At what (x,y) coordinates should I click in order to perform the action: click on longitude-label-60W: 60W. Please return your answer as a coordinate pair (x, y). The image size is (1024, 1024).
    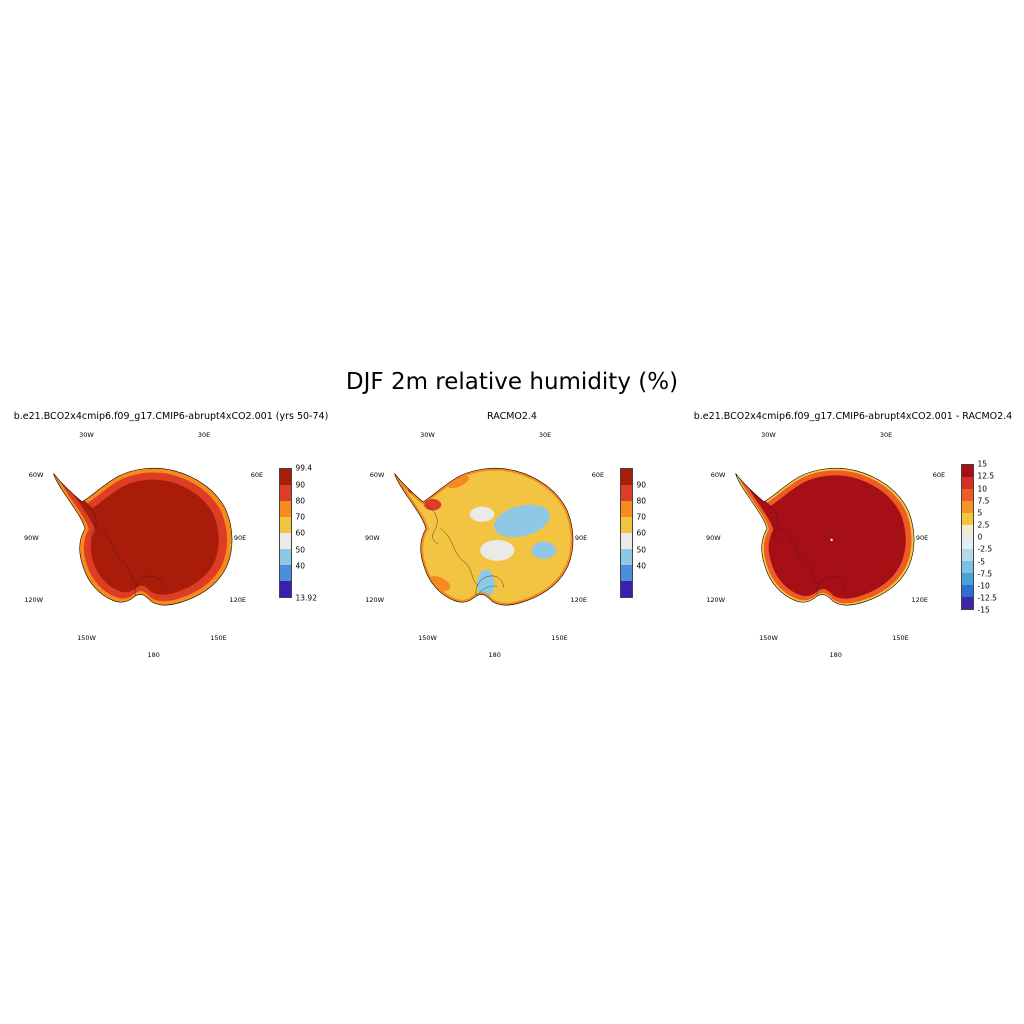
    Looking at the image, I should click on (36, 474).